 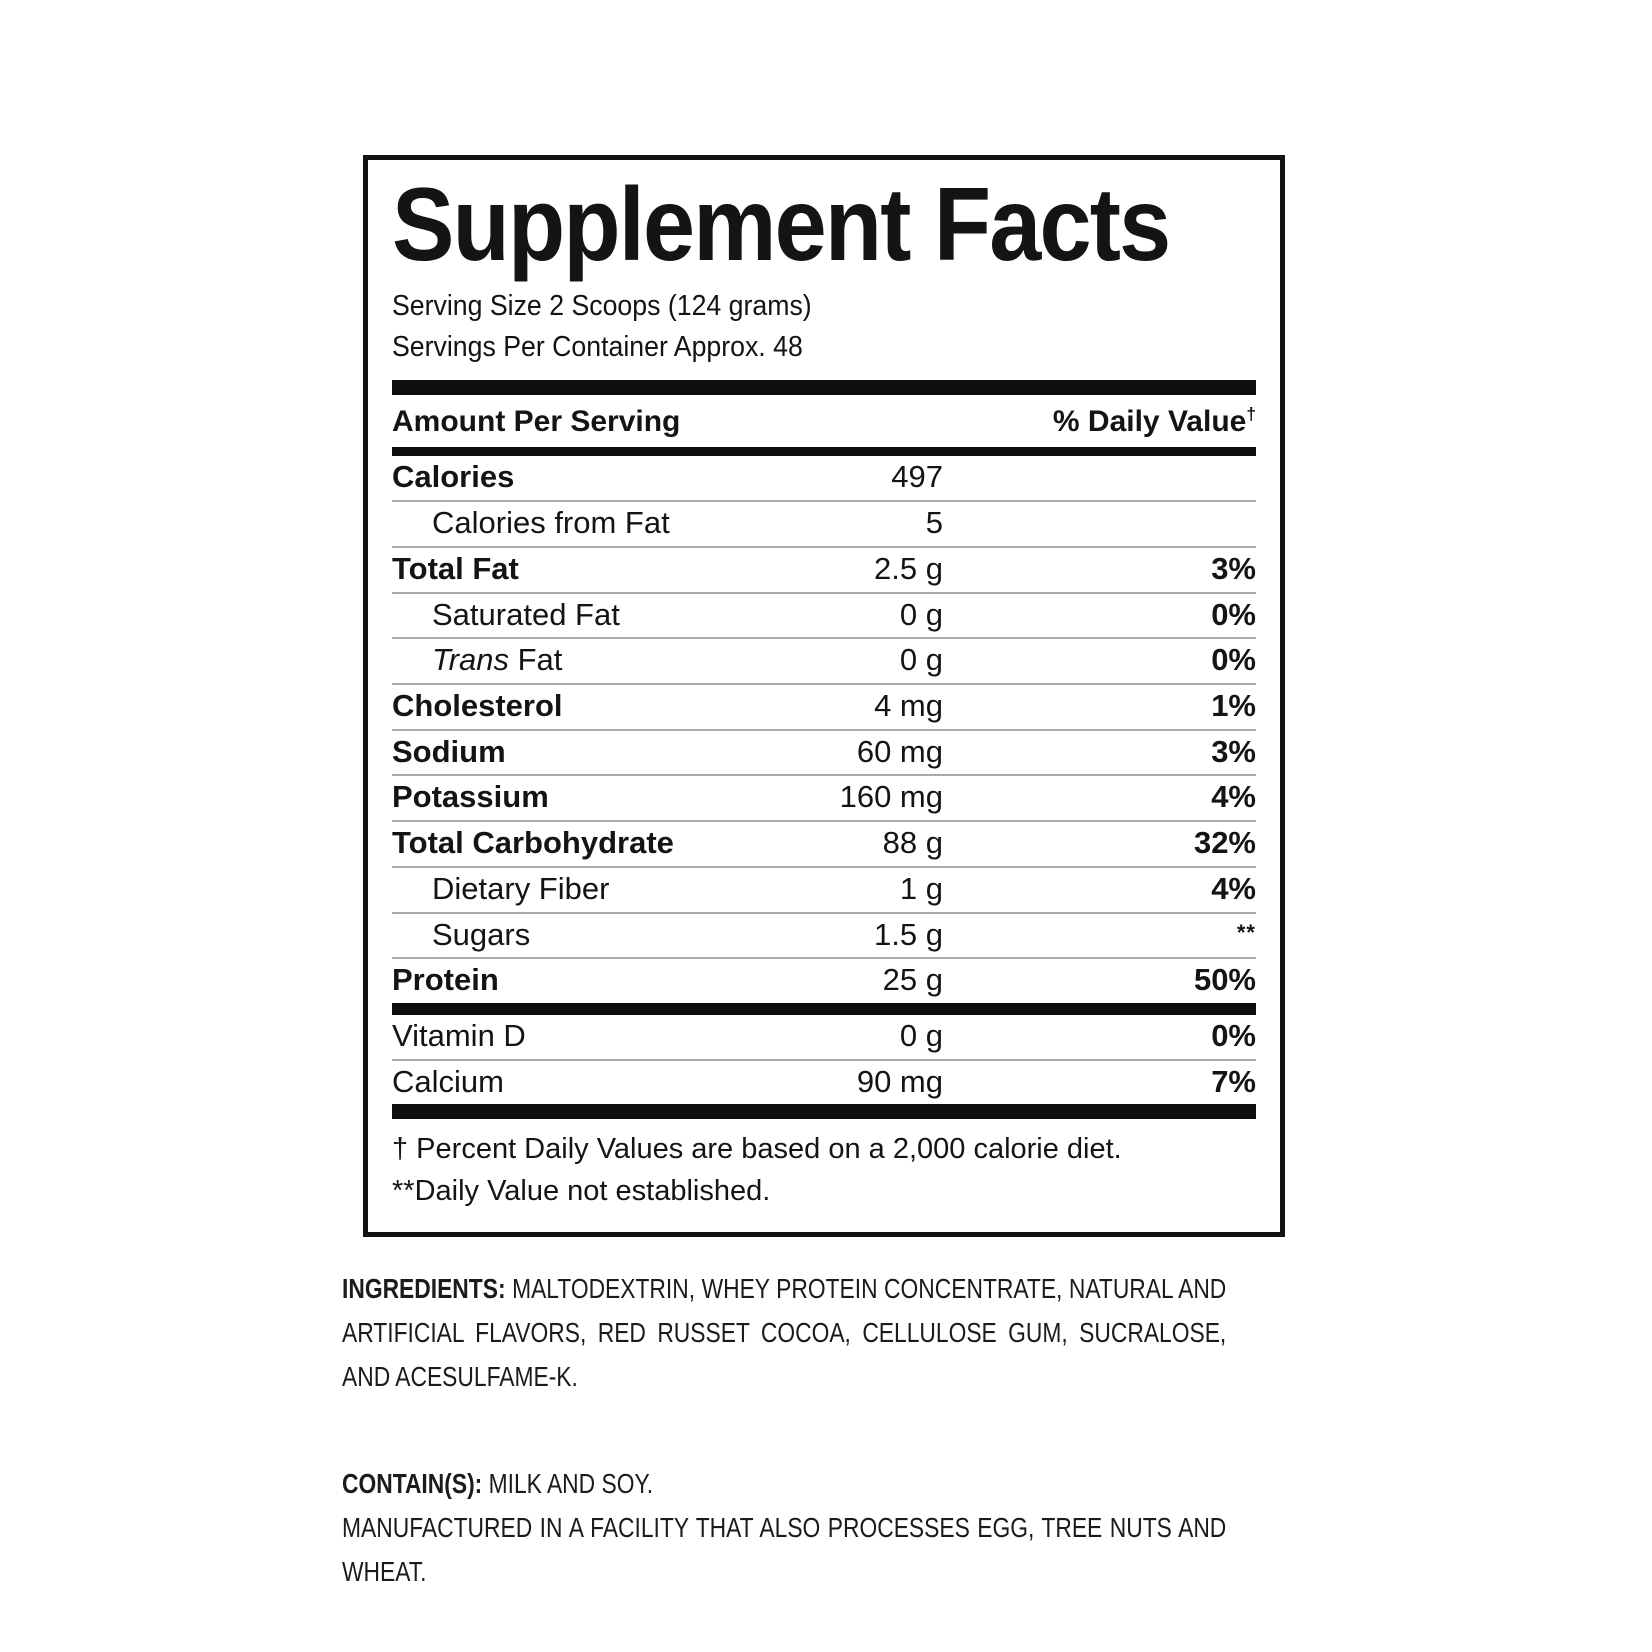 What do you see at coordinates (448, 1081) in the screenshot?
I see `nutrient-name: Calcium` at bounding box center [448, 1081].